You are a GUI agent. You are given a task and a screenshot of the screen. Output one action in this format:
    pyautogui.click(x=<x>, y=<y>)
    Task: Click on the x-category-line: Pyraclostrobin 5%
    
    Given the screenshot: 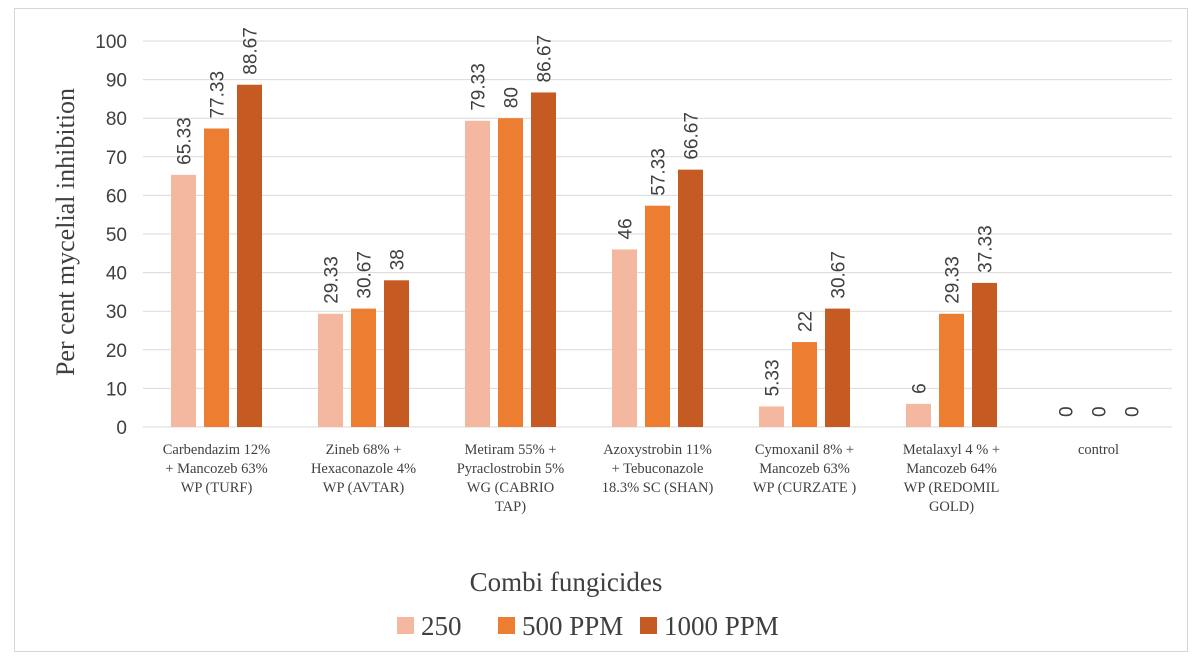 What is the action you would take?
    pyautogui.click(x=511, y=469)
    